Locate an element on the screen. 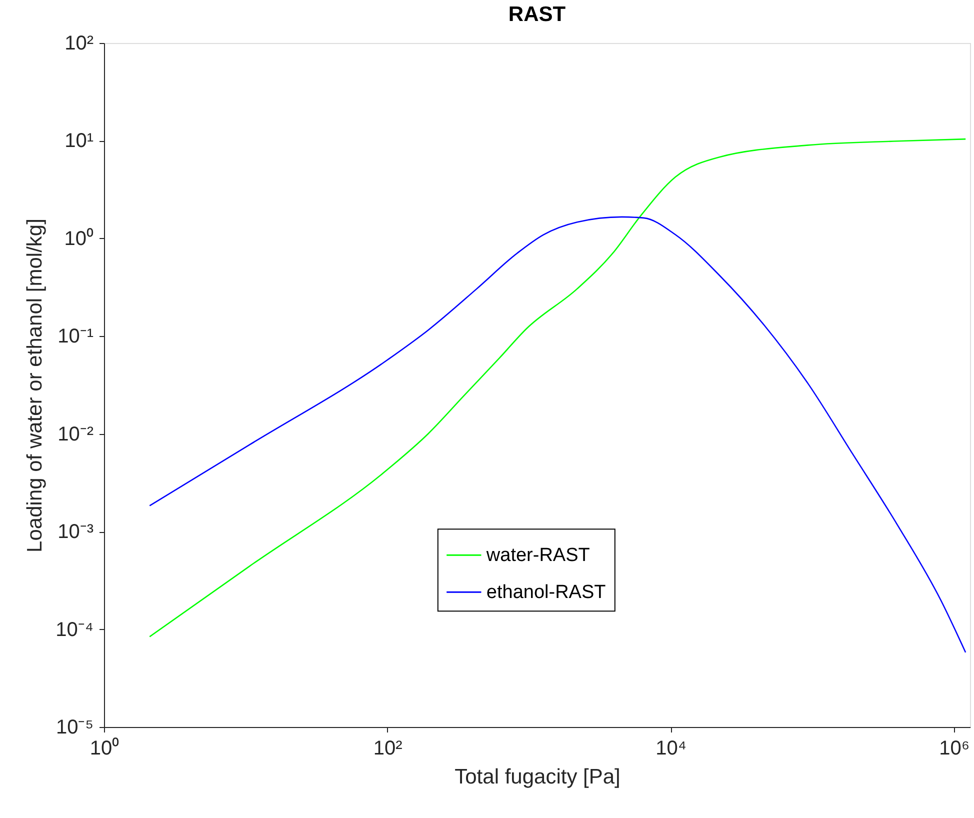 Image resolution: width=974 pixels, height=818 pixels. x-tick-label: 10² is located at coordinates (388, 749).